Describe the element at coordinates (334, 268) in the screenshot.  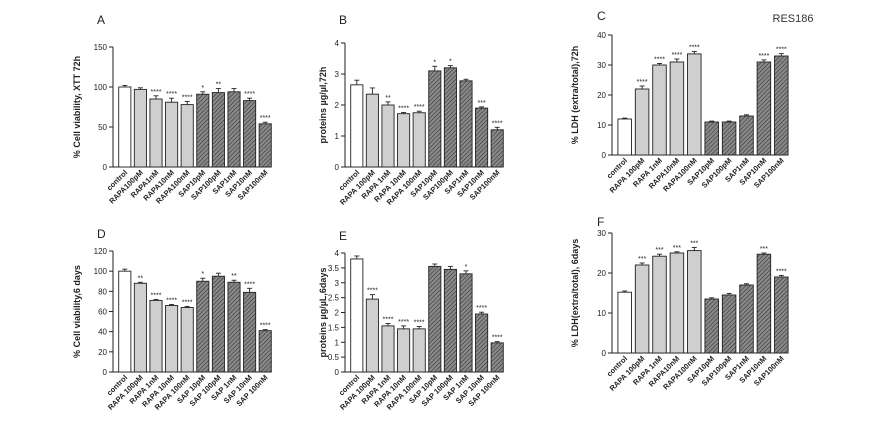
I see `y-tick-label: 3.5` at that location.